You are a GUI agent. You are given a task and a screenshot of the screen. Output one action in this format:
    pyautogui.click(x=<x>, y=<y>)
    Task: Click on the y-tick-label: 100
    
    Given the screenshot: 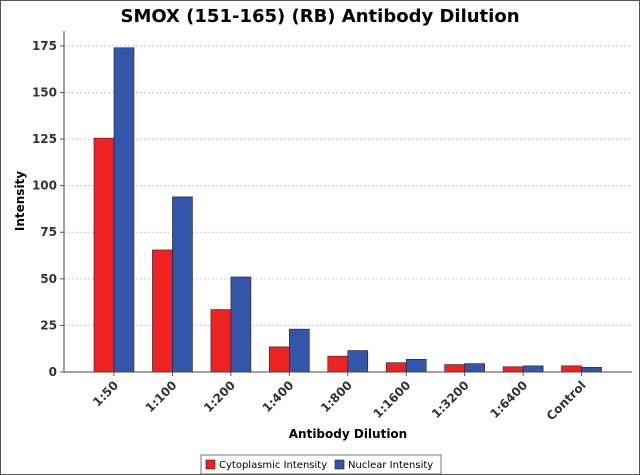 What is the action you would take?
    pyautogui.click(x=44, y=186)
    